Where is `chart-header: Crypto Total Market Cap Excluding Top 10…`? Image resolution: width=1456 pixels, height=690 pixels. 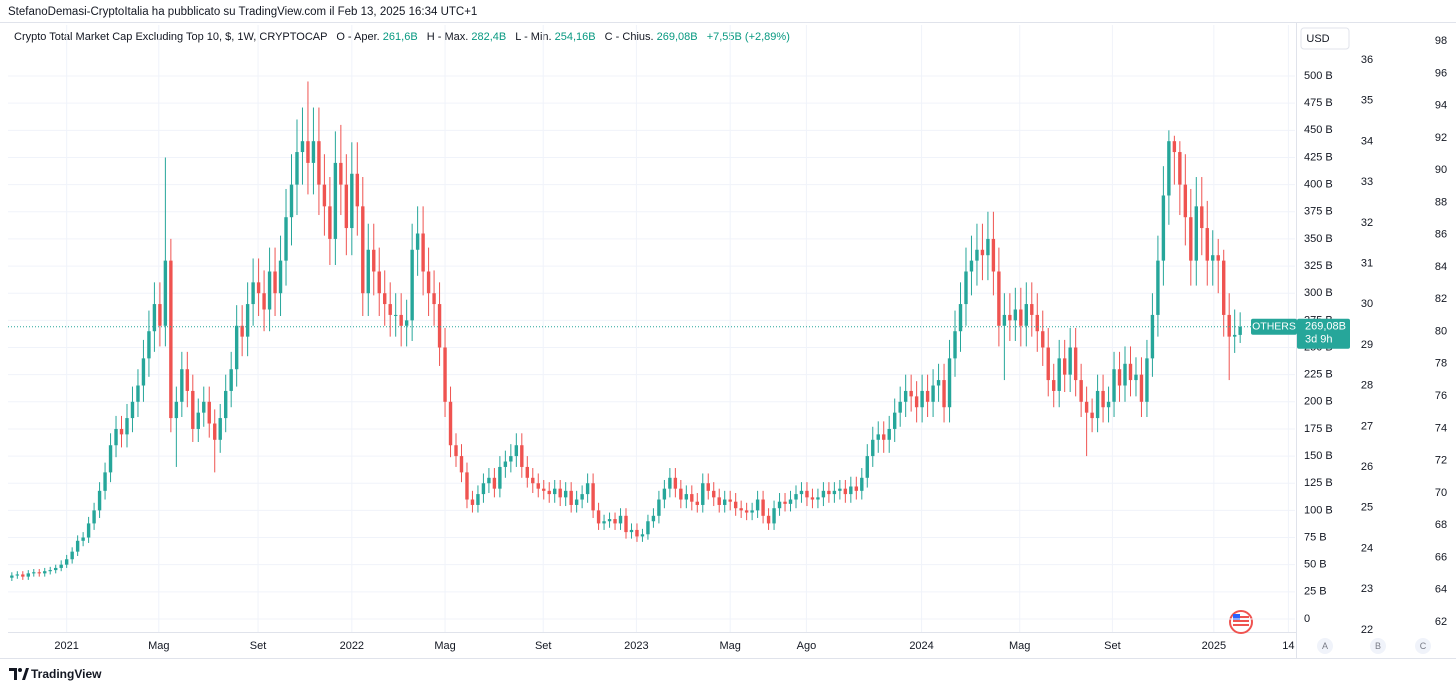 chart-header: Crypto Total Market Cap Excluding Top 10… is located at coordinates (402, 37).